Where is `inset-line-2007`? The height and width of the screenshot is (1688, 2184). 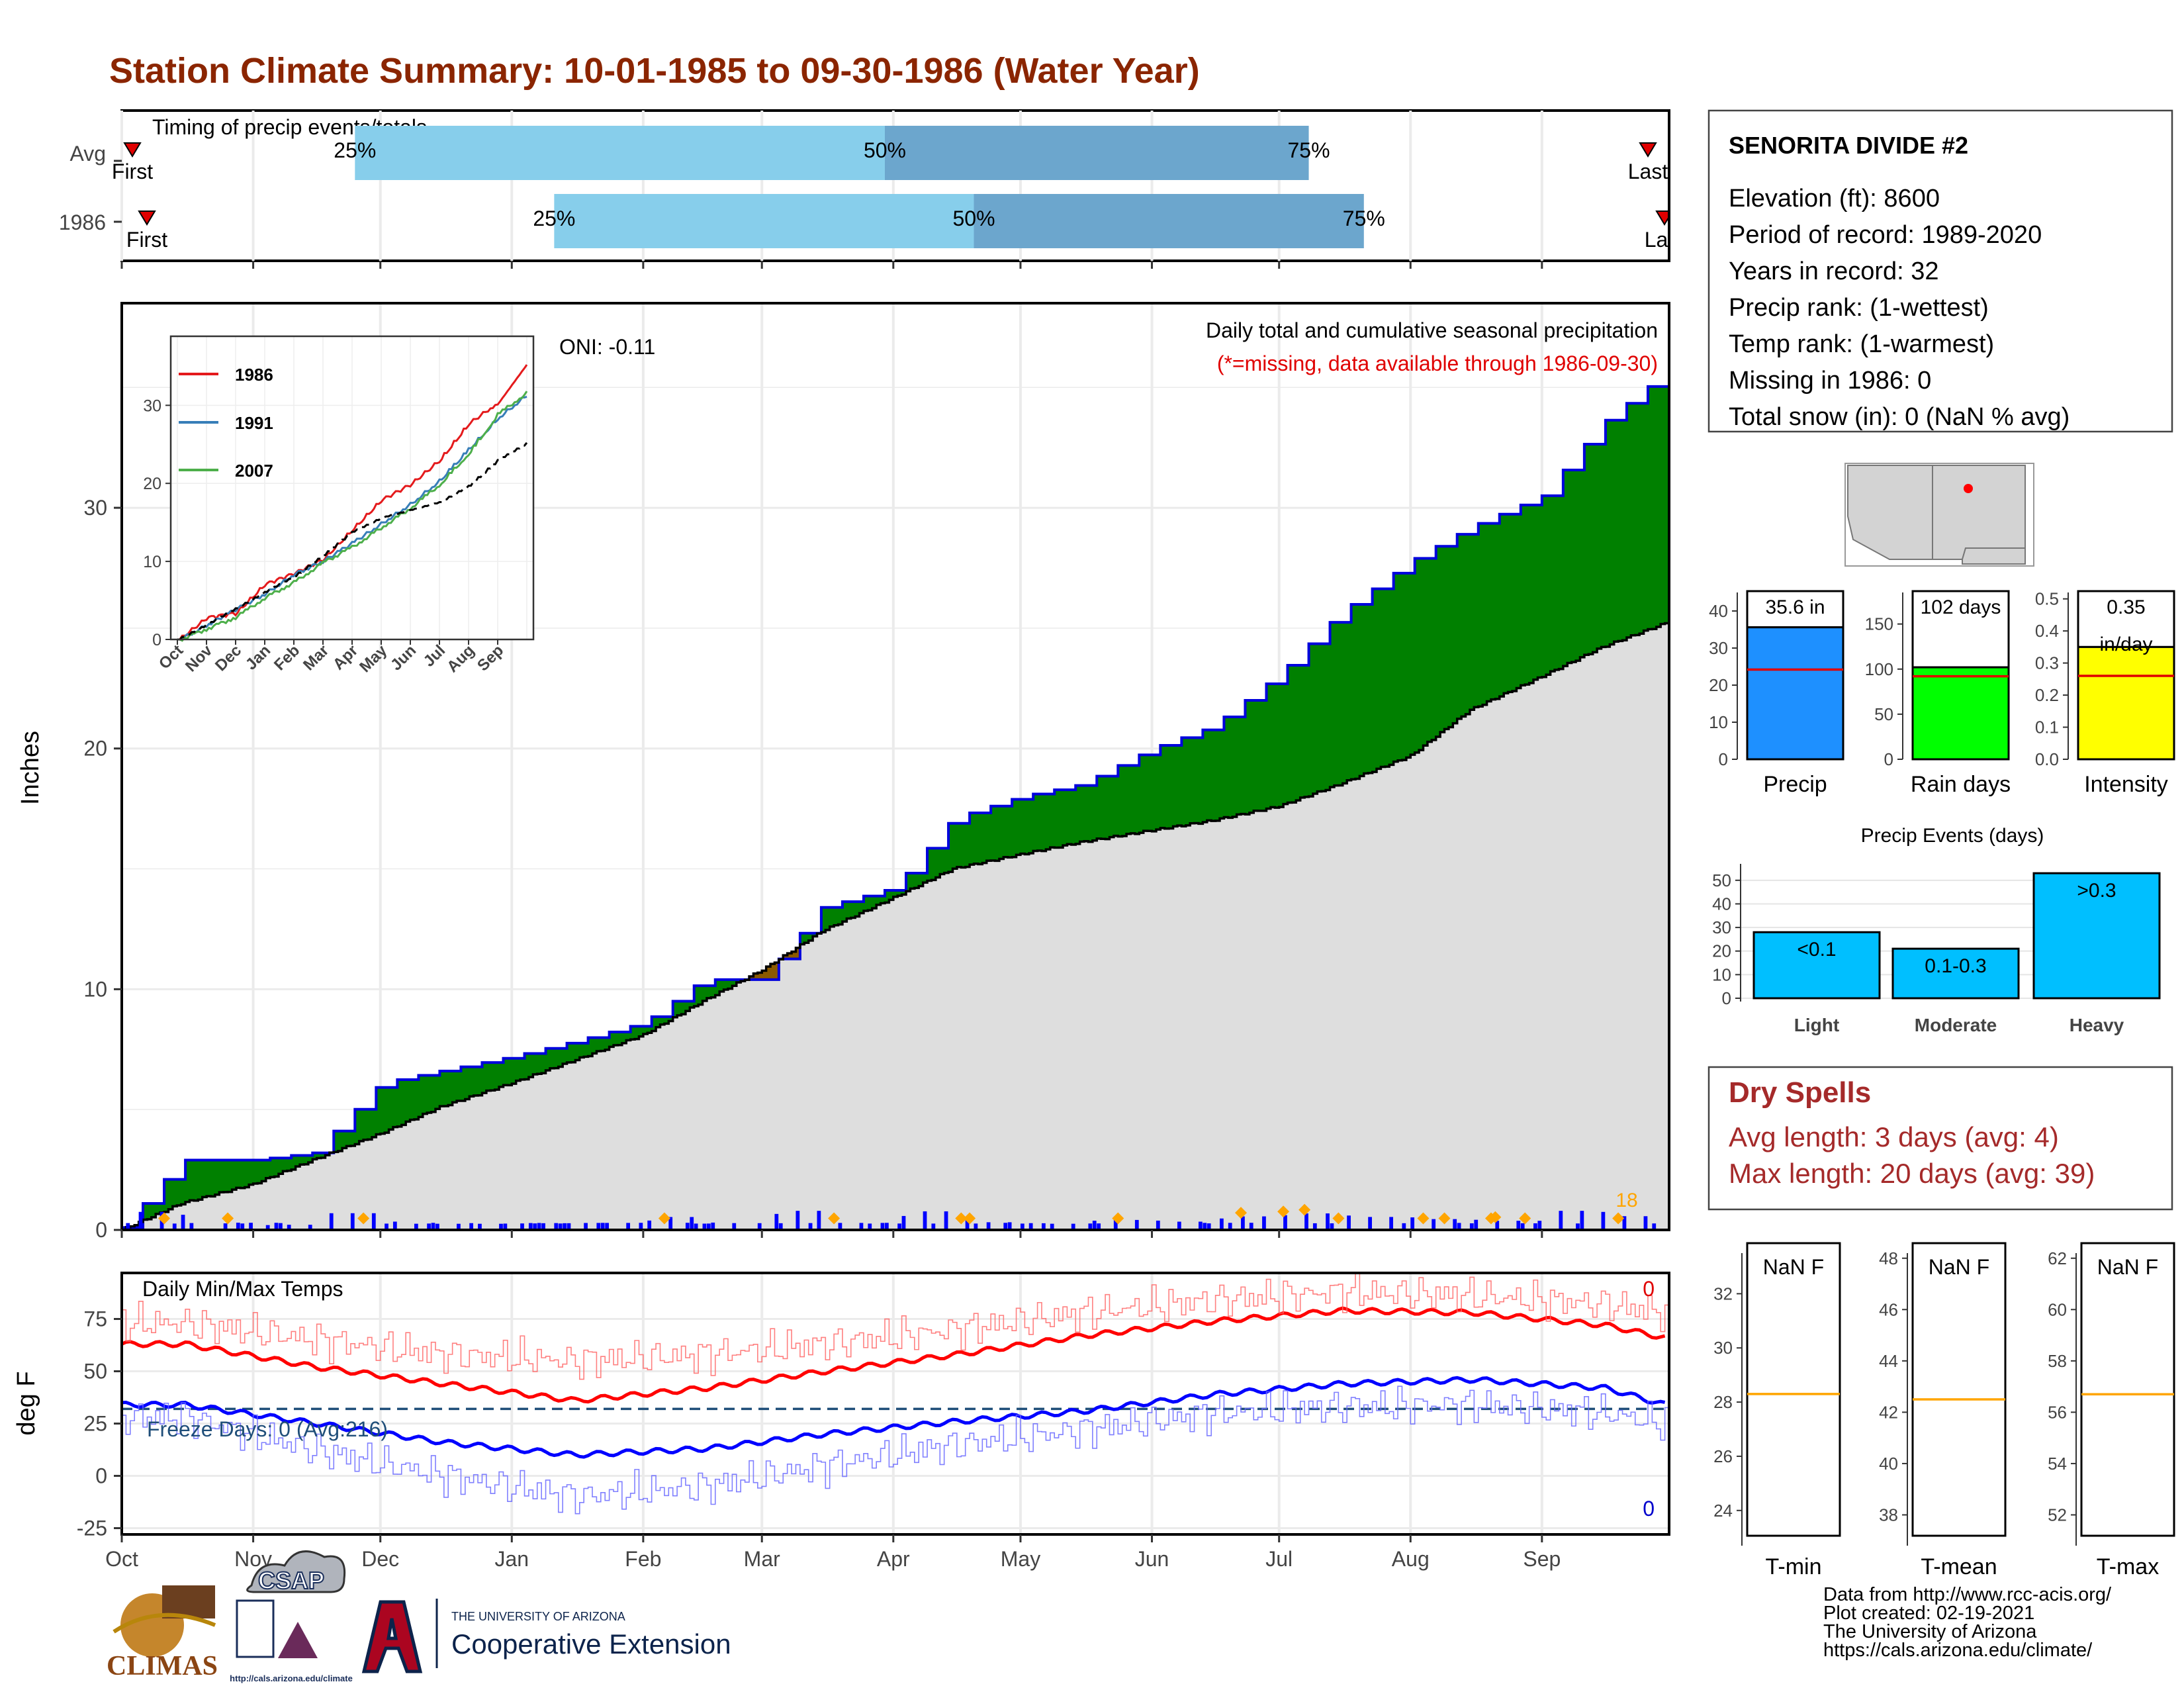
inset-line-2007 is located at coordinates (353, 516).